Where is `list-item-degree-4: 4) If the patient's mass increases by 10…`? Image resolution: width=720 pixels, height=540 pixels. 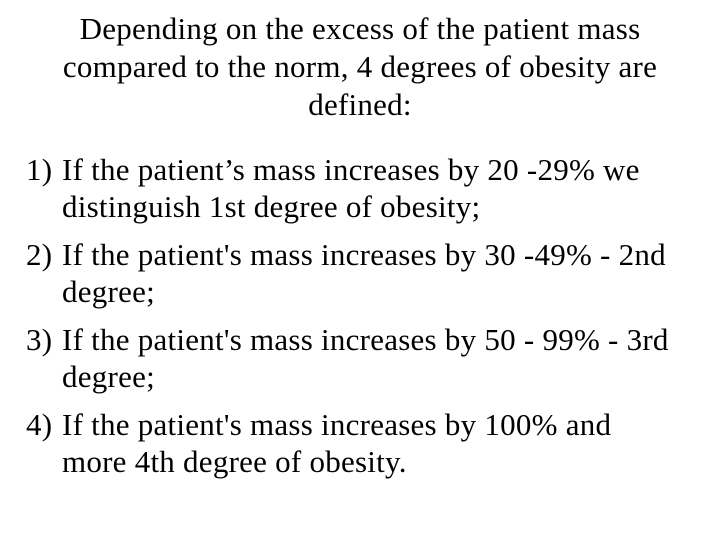
list-item-degree-4: 4) If the patient's mass increases by 10… is located at coordinates (373, 443).